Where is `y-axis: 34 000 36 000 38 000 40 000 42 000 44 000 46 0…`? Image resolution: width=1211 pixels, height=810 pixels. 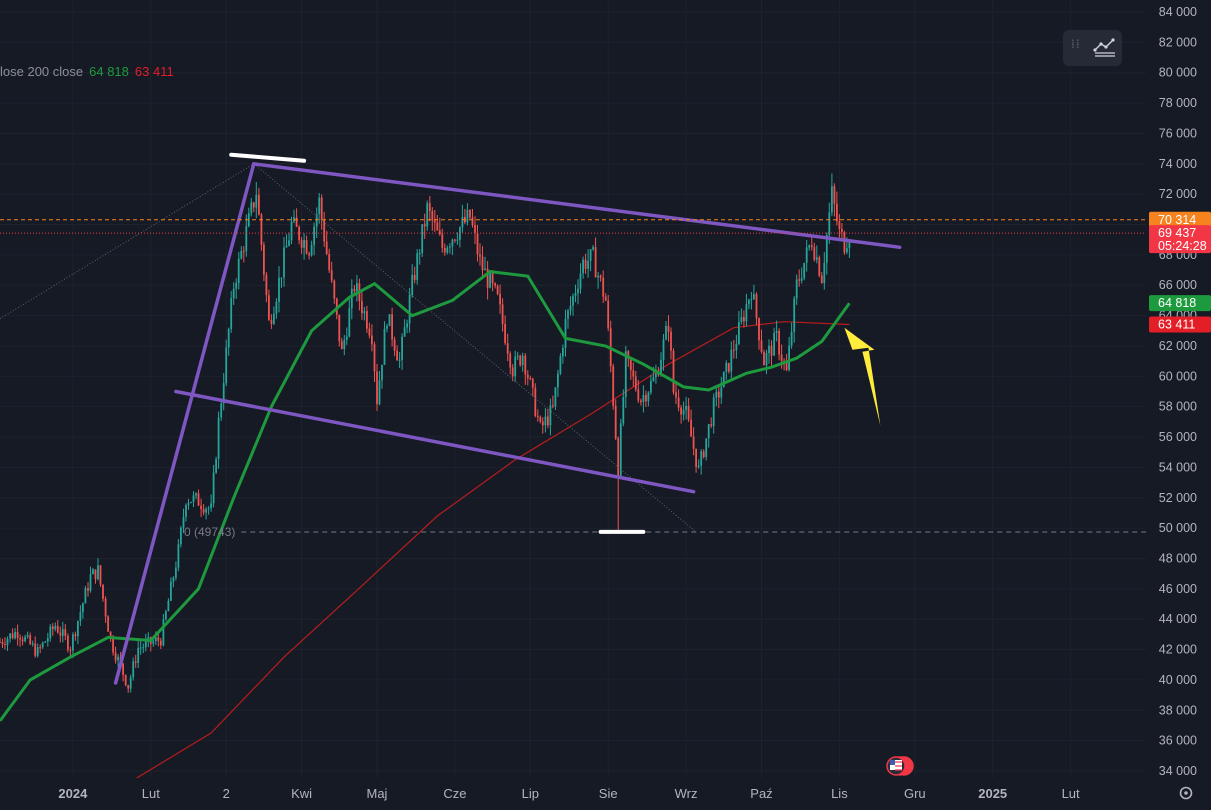
y-axis: 34 000 36 000 38 000 40 000 42 000 44 000 46 0… is located at coordinates (1178, 405).